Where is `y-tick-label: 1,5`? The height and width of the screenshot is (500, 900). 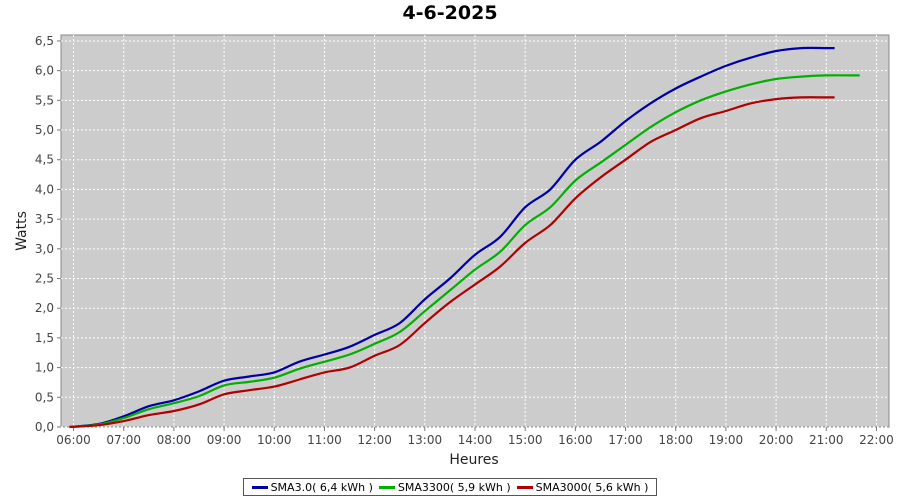
y-tick-label: 1,5 is located at coordinates (44, 338).